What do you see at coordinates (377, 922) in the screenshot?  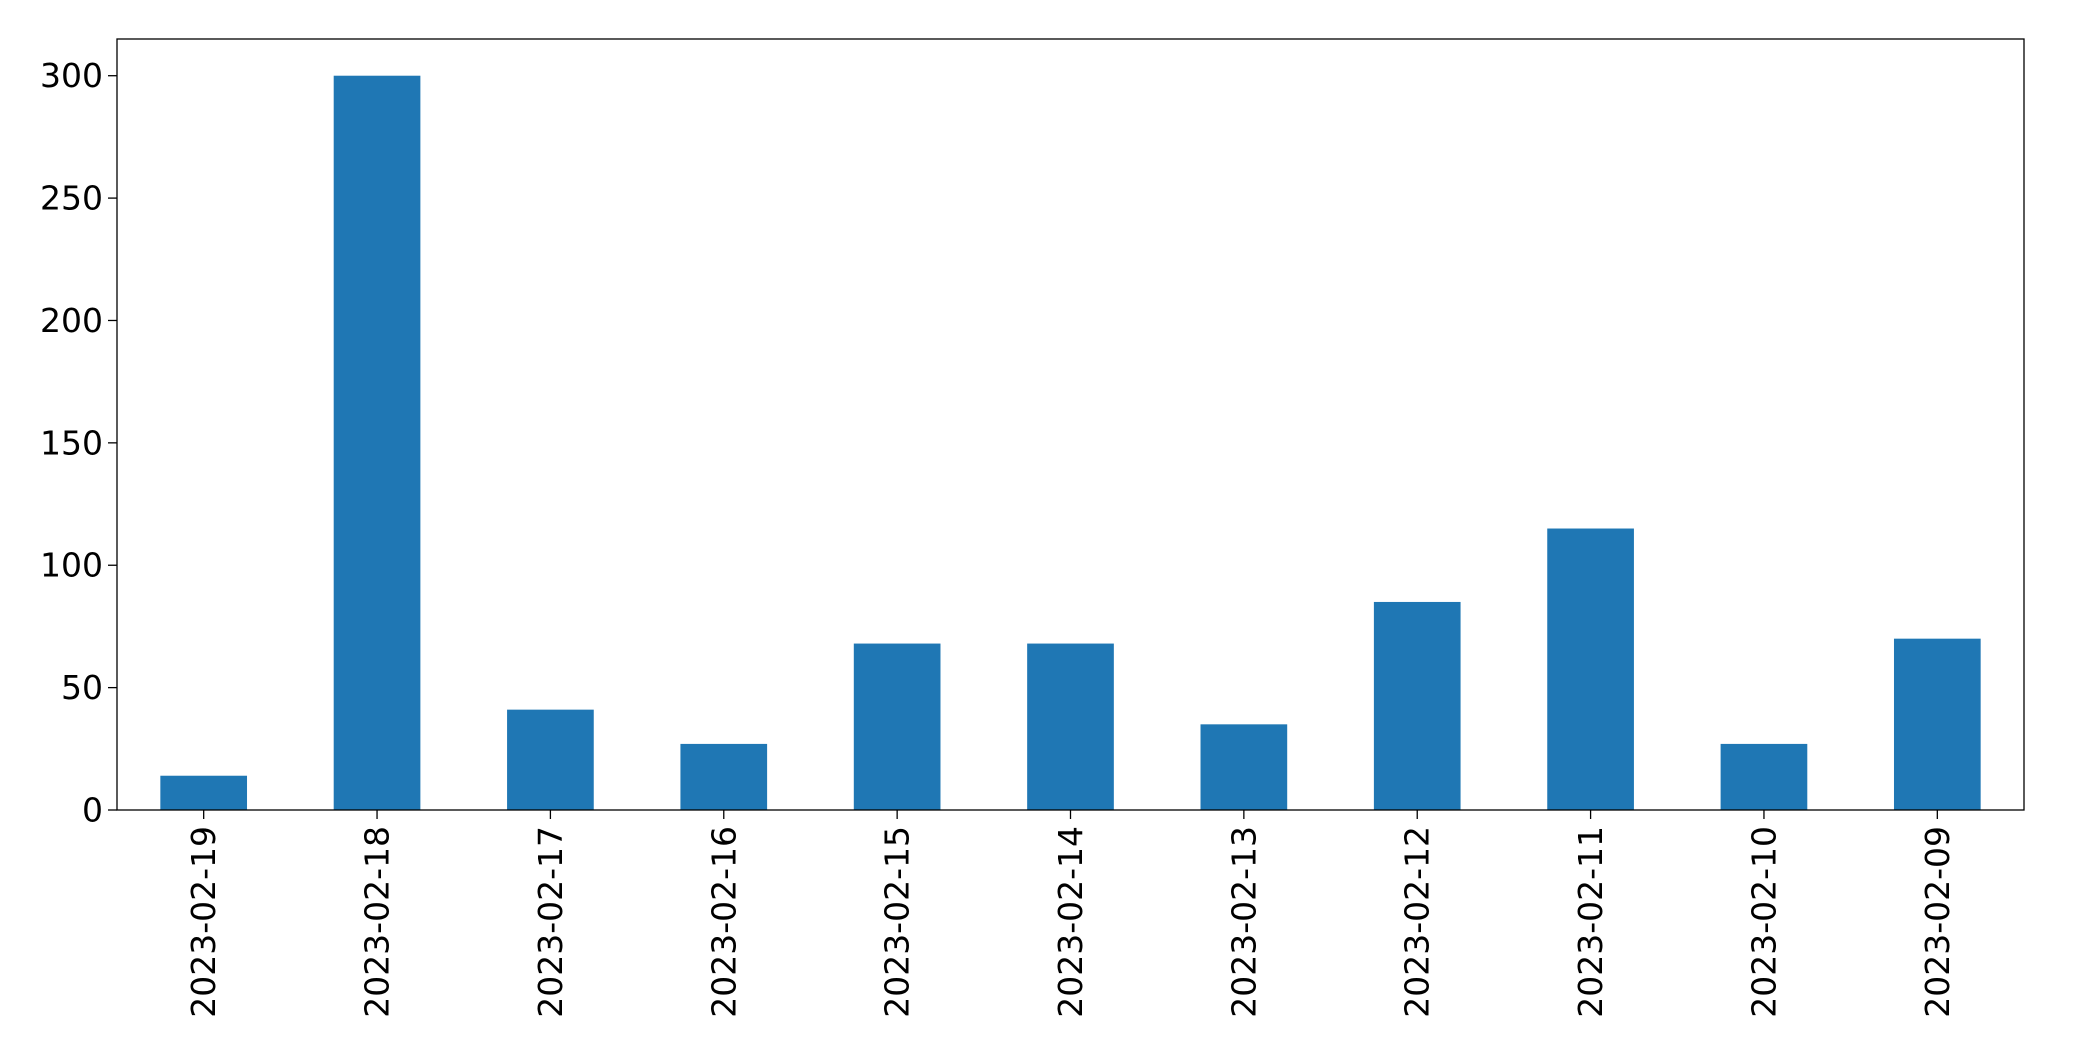 I see `x-tick-label: 2023-02-18` at bounding box center [377, 922].